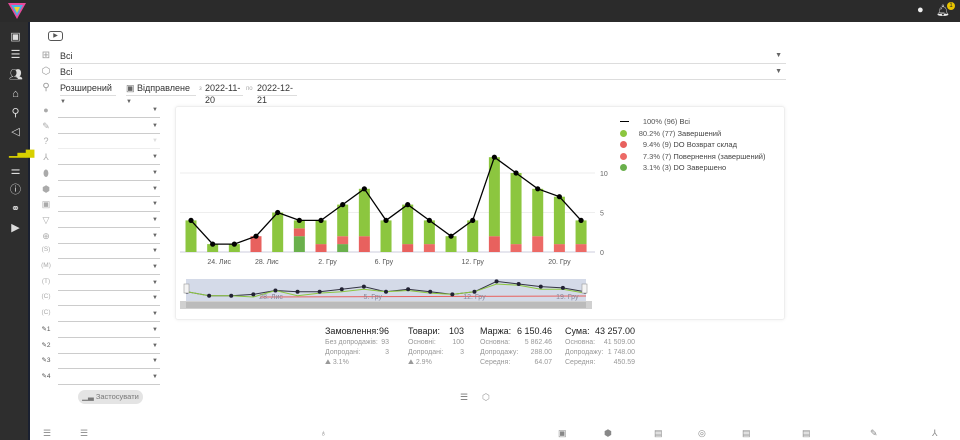  Describe the element at coordinates (384, 262) in the screenshot. I see `x-tick-label: 6. Гру` at that location.